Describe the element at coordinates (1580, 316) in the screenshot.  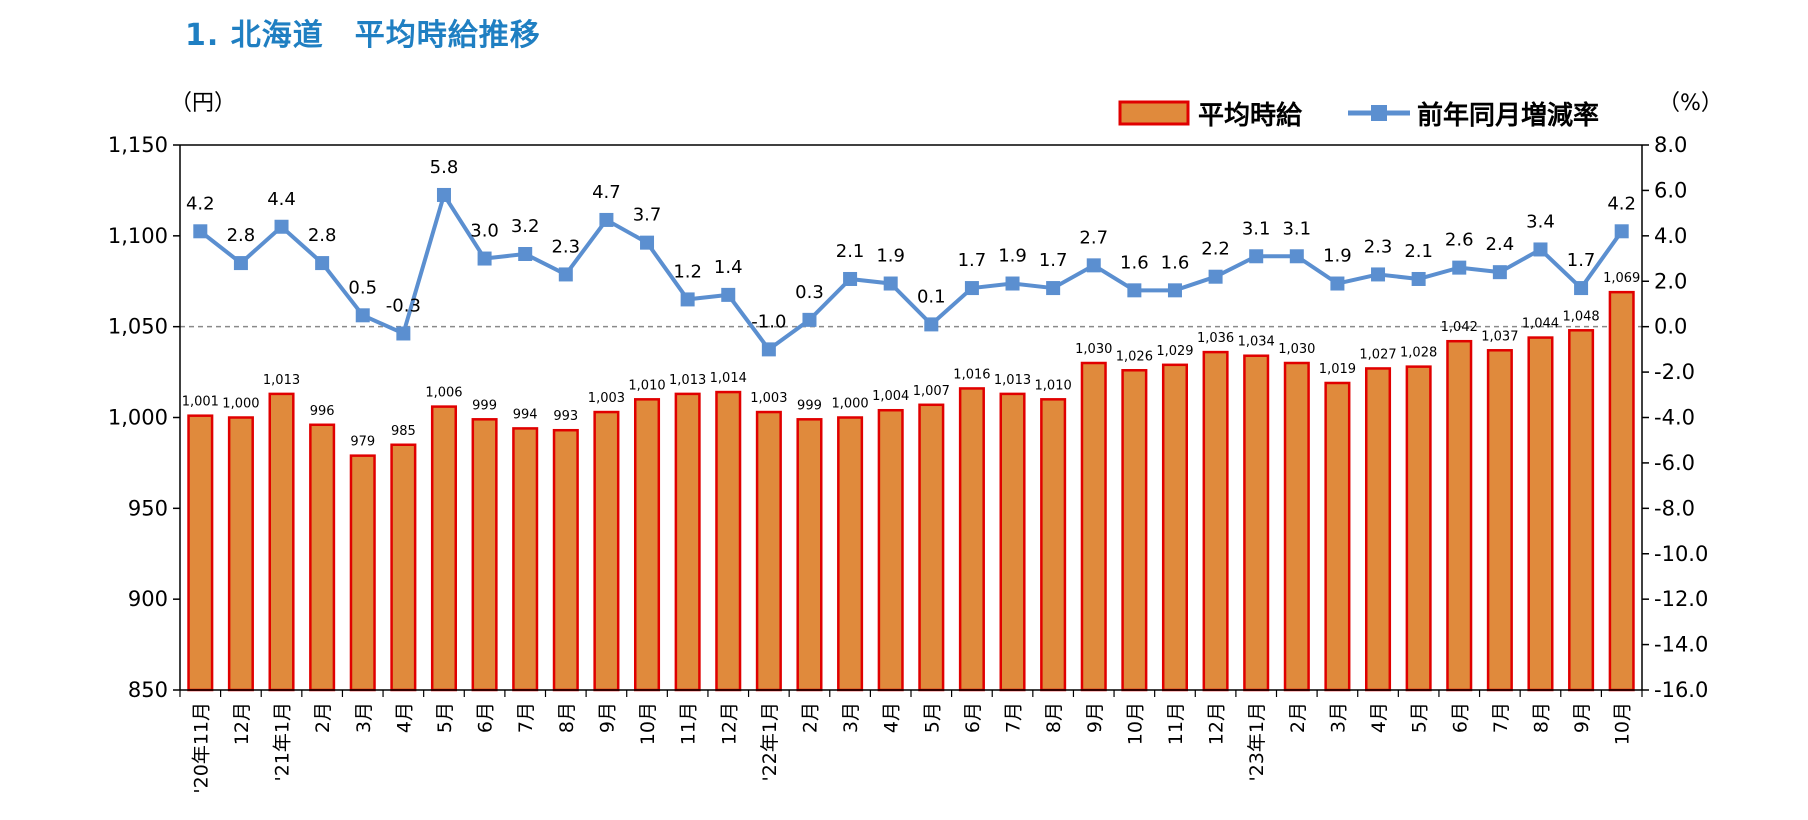
I see `bar-data-label: 1,048` at that location.